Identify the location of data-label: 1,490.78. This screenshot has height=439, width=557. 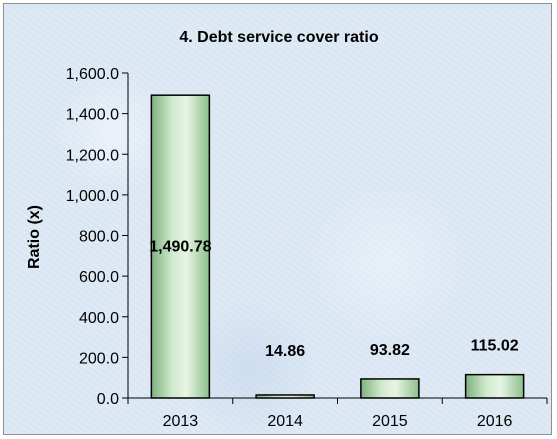
(180, 247).